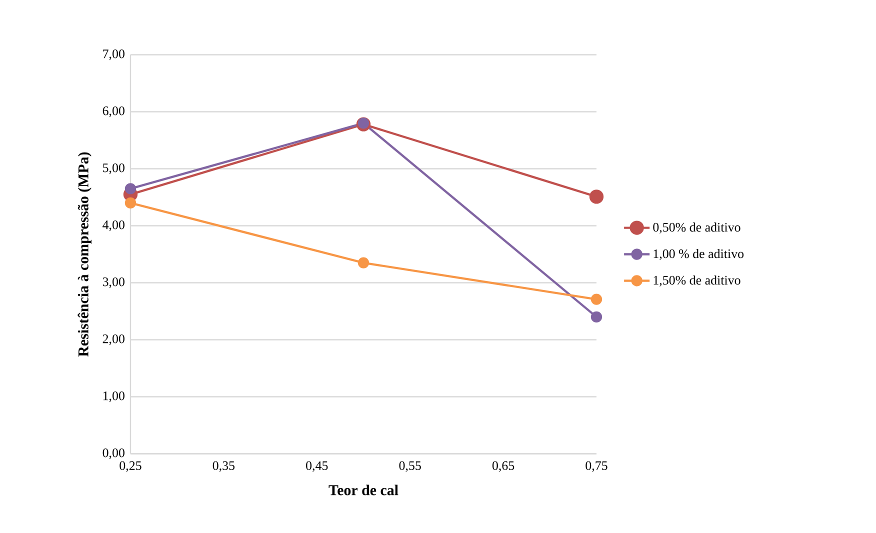 Image resolution: width=876 pixels, height=533 pixels. I want to click on x-tick-label: 0,65, so click(503, 466).